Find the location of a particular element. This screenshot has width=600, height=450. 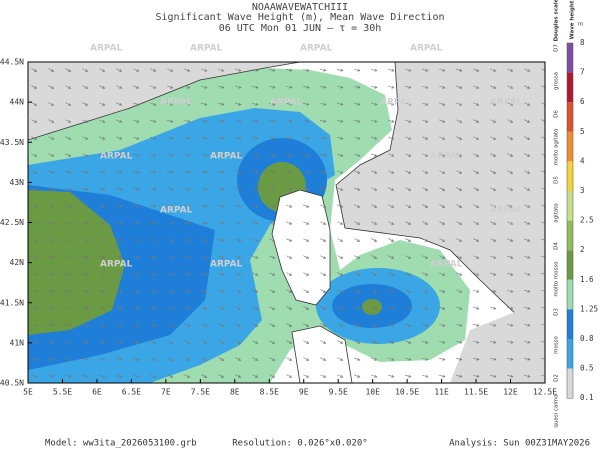

colorbar-label: 8 is located at coordinates (582, 42).